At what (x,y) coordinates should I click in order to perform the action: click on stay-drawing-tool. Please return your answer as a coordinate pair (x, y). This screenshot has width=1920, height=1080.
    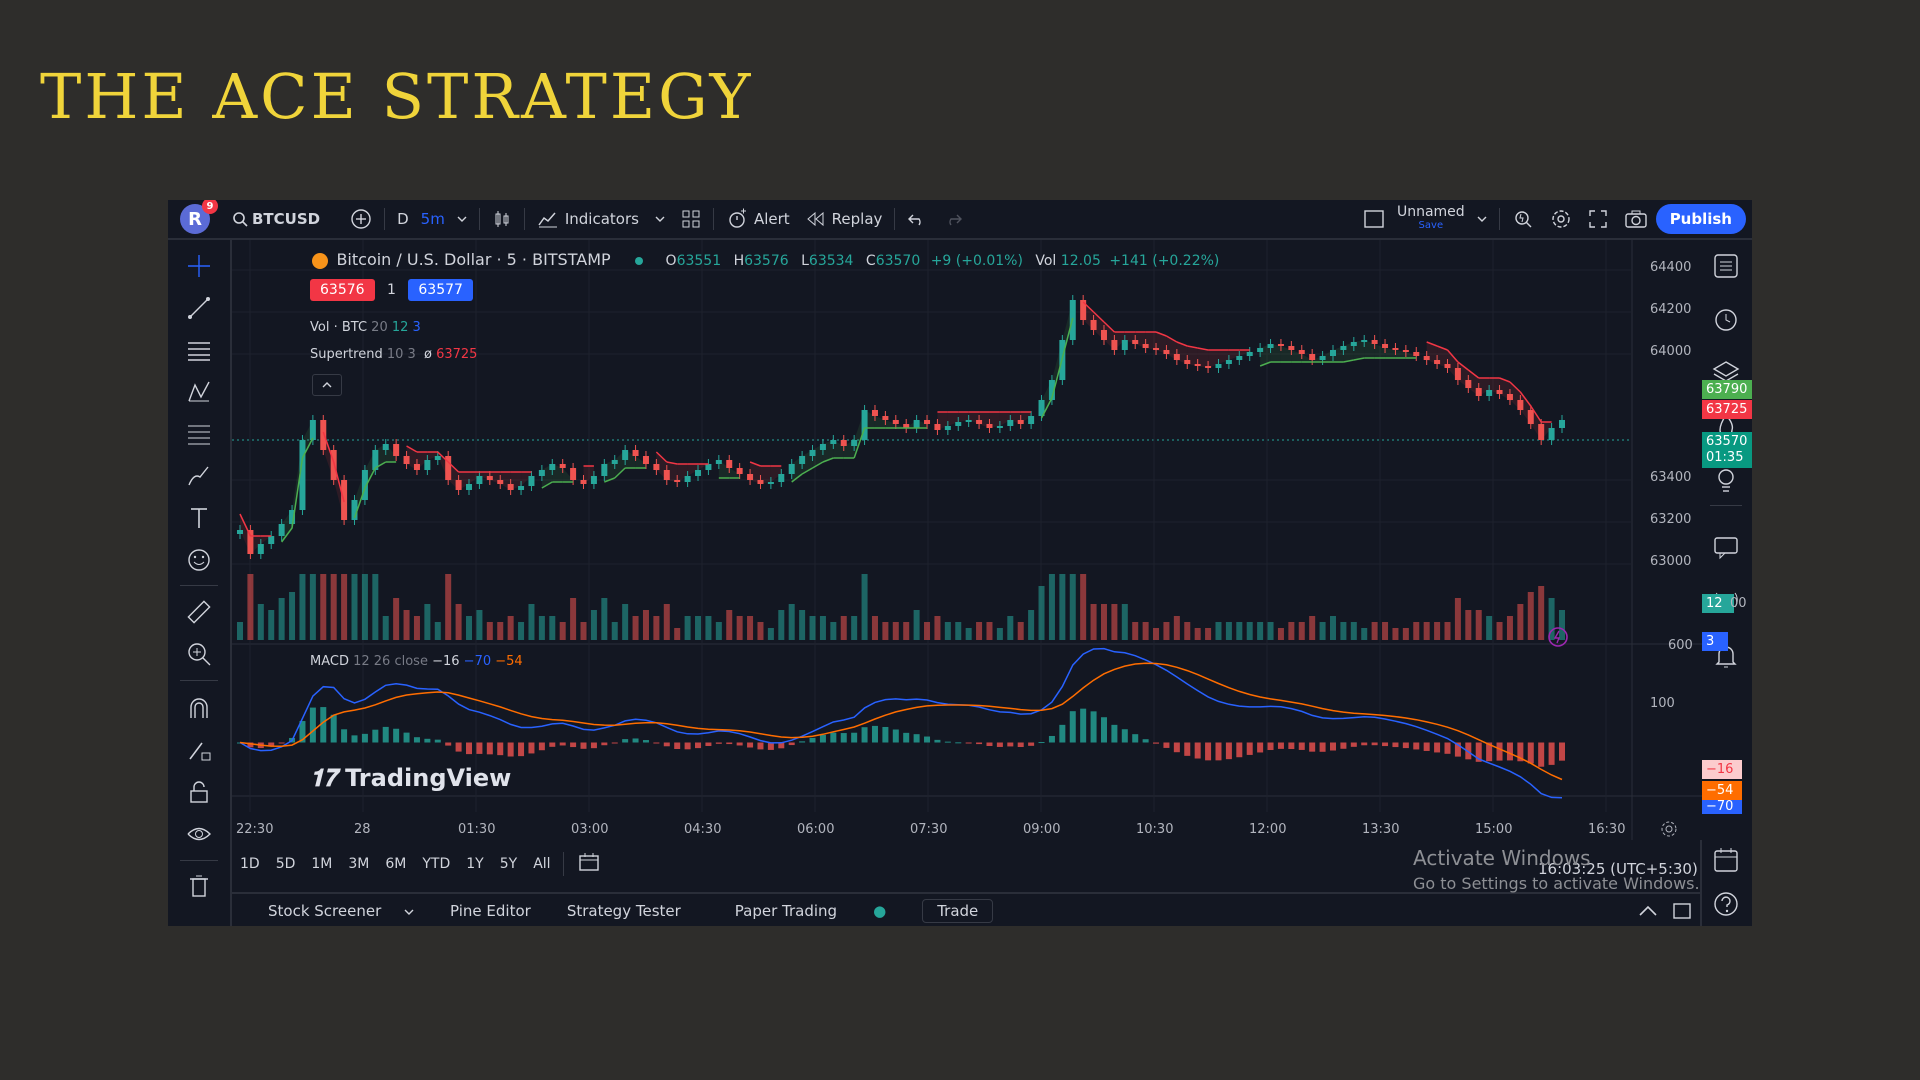
    Looking at the image, I should click on (199, 750).